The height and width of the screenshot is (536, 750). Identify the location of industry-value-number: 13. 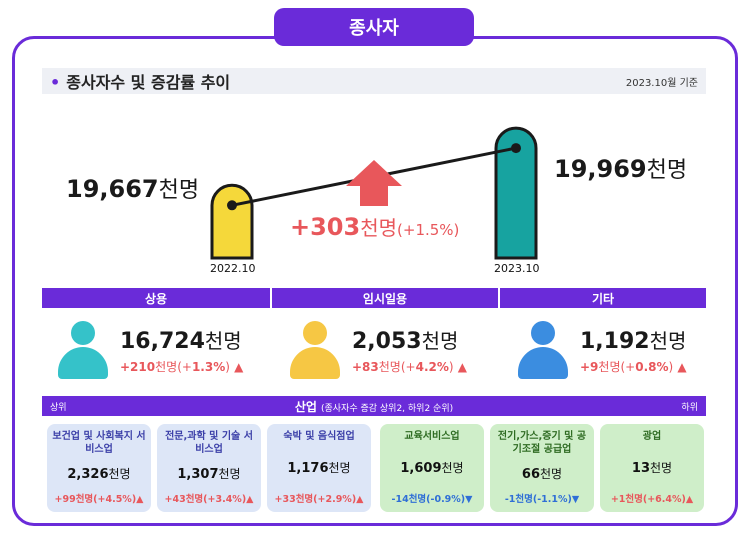
(640, 468).